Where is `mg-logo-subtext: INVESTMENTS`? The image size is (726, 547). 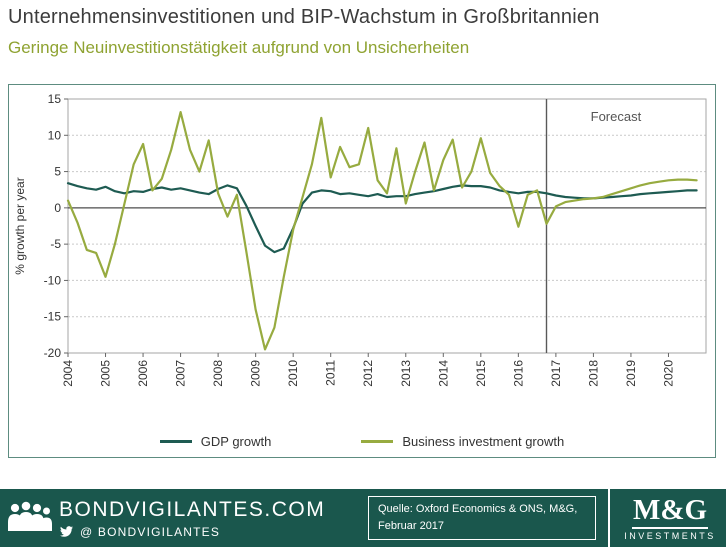 mg-logo-subtext: INVESTMENTS is located at coordinates (670, 535).